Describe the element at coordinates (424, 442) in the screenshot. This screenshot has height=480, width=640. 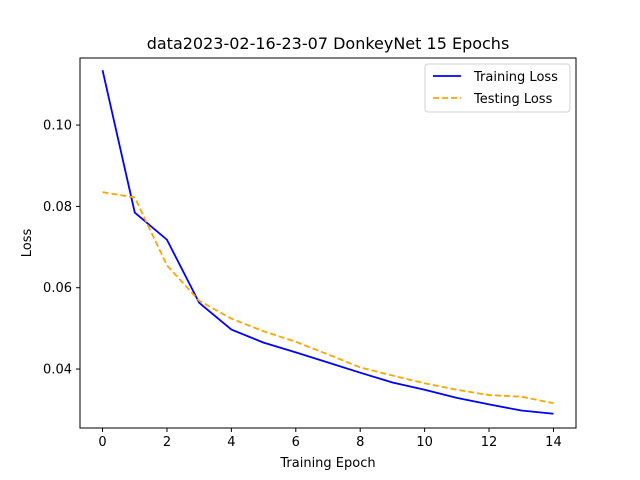
I see `x-tick-label: 10` at that location.